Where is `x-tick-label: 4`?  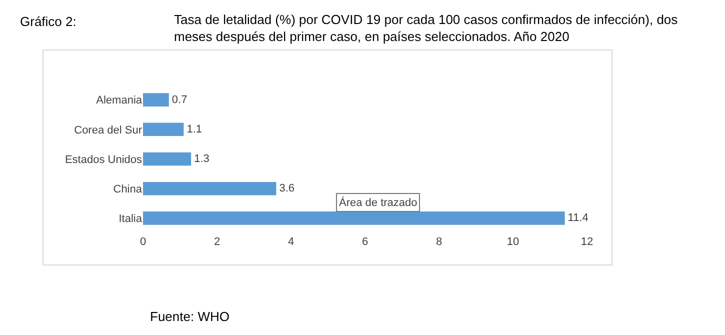
x-tick-label: 4 is located at coordinates (291, 242).